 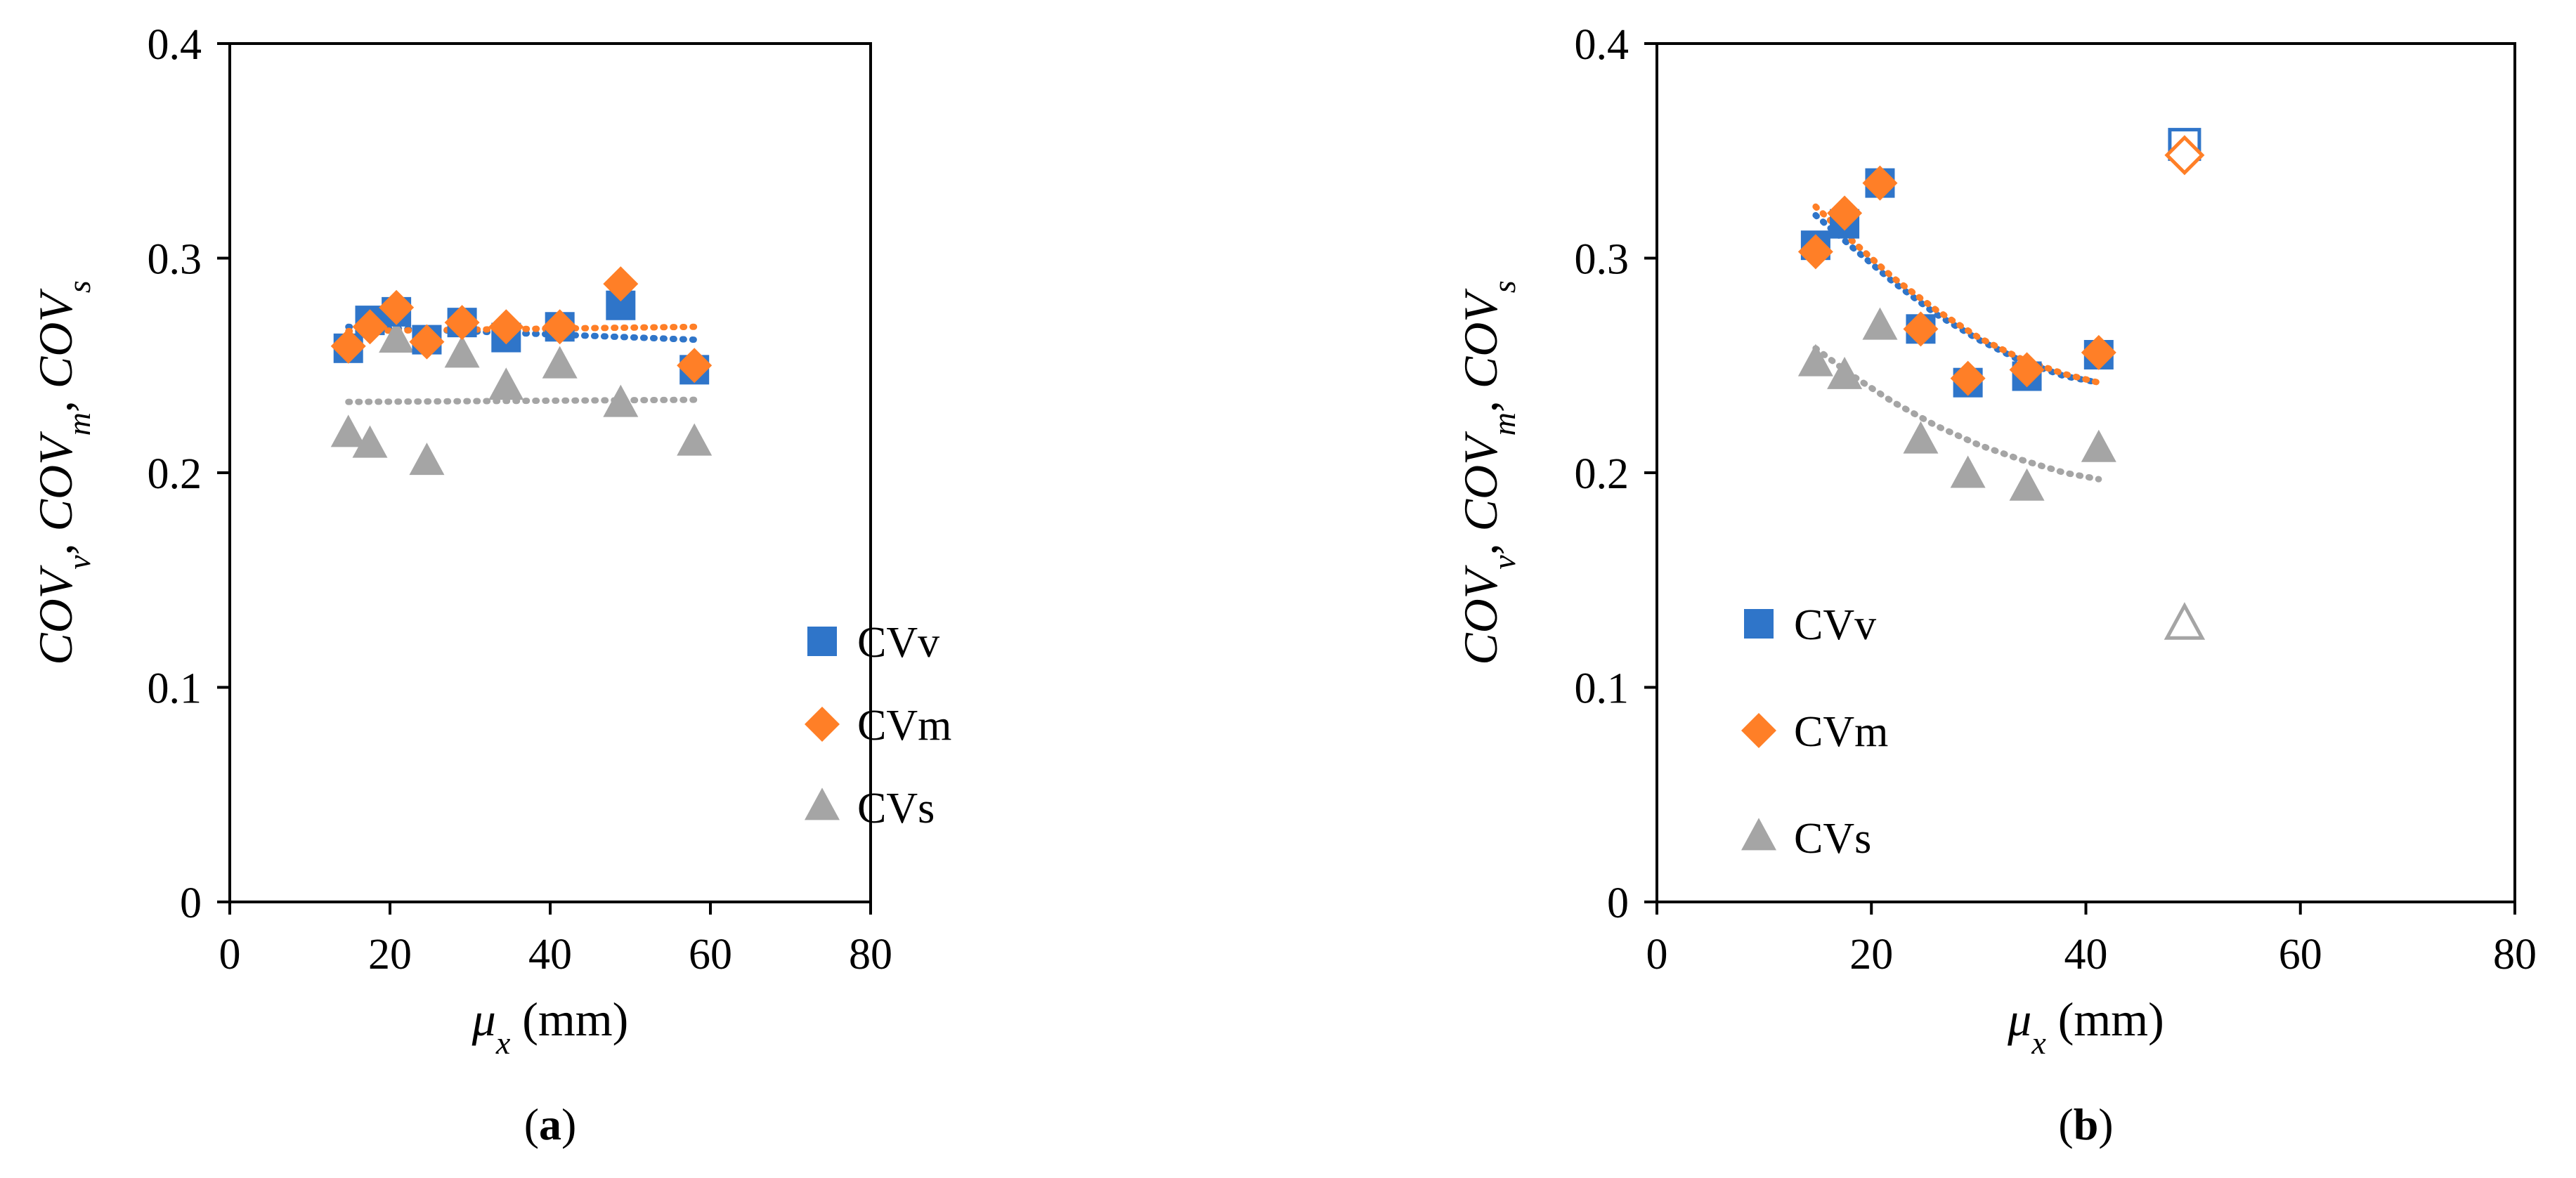 I want to click on panel-label: (b), so click(x=2085, y=1124).